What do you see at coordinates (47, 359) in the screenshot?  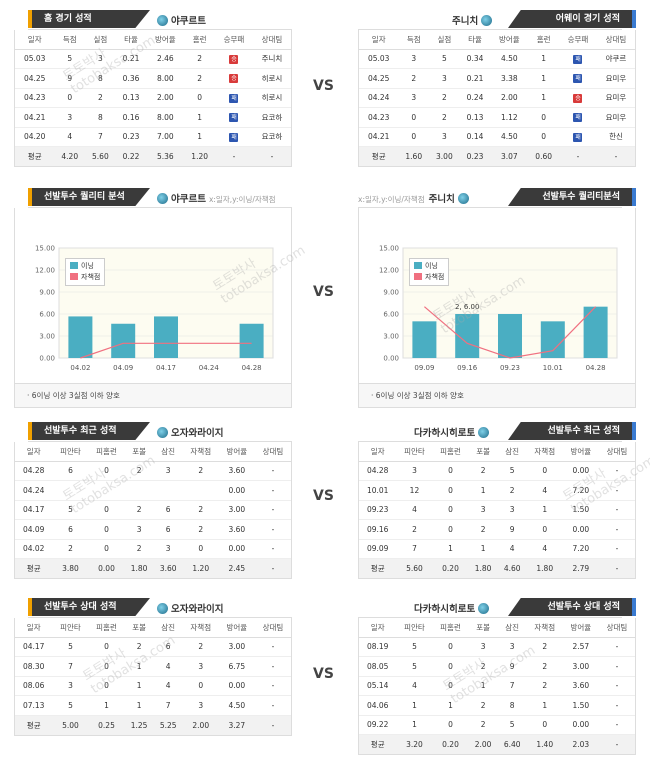 I see `y-tick-label: 0.00` at bounding box center [47, 359].